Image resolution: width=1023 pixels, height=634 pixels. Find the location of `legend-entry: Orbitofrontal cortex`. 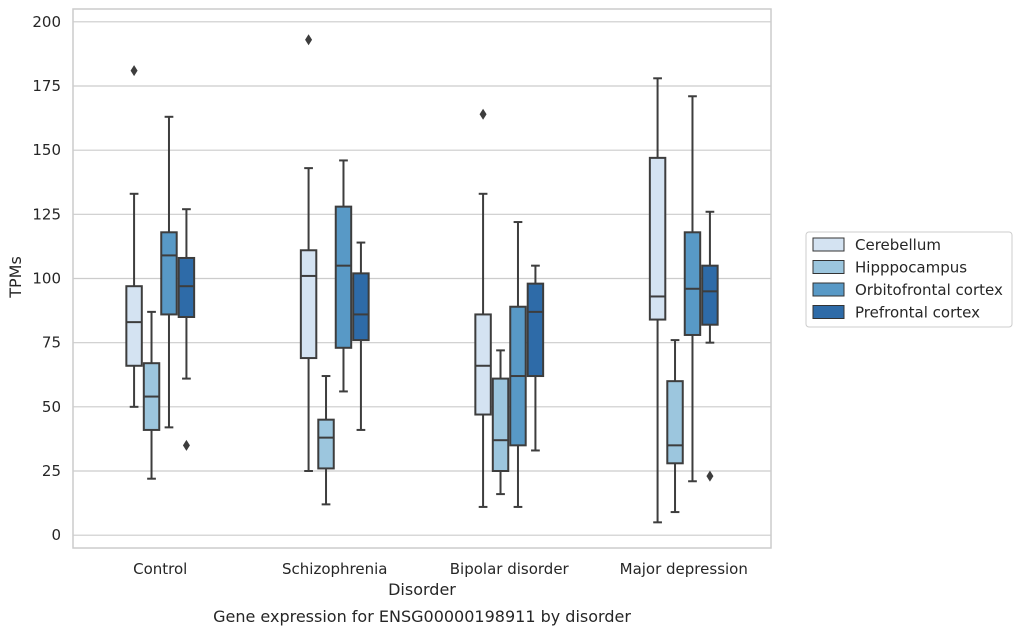

legend-entry: Orbitofrontal cortex is located at coordinates (929, 290).